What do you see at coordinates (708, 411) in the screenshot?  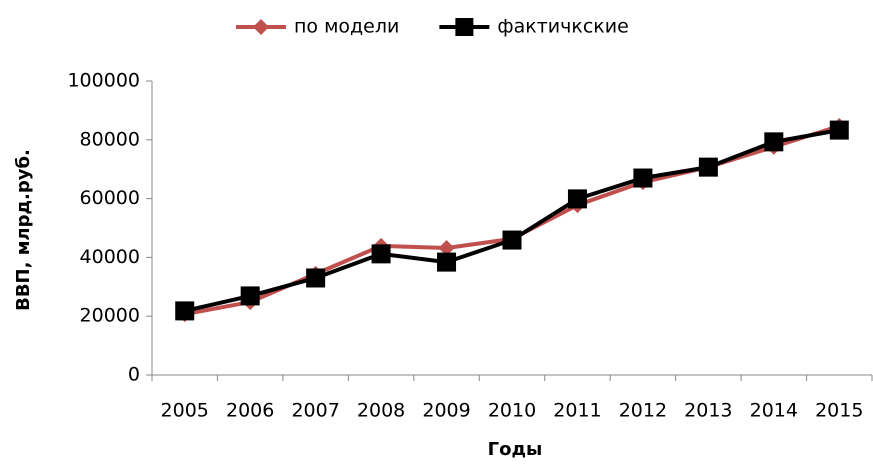 I see `x-tick-label: 2013` at bounding box center [708, 411].